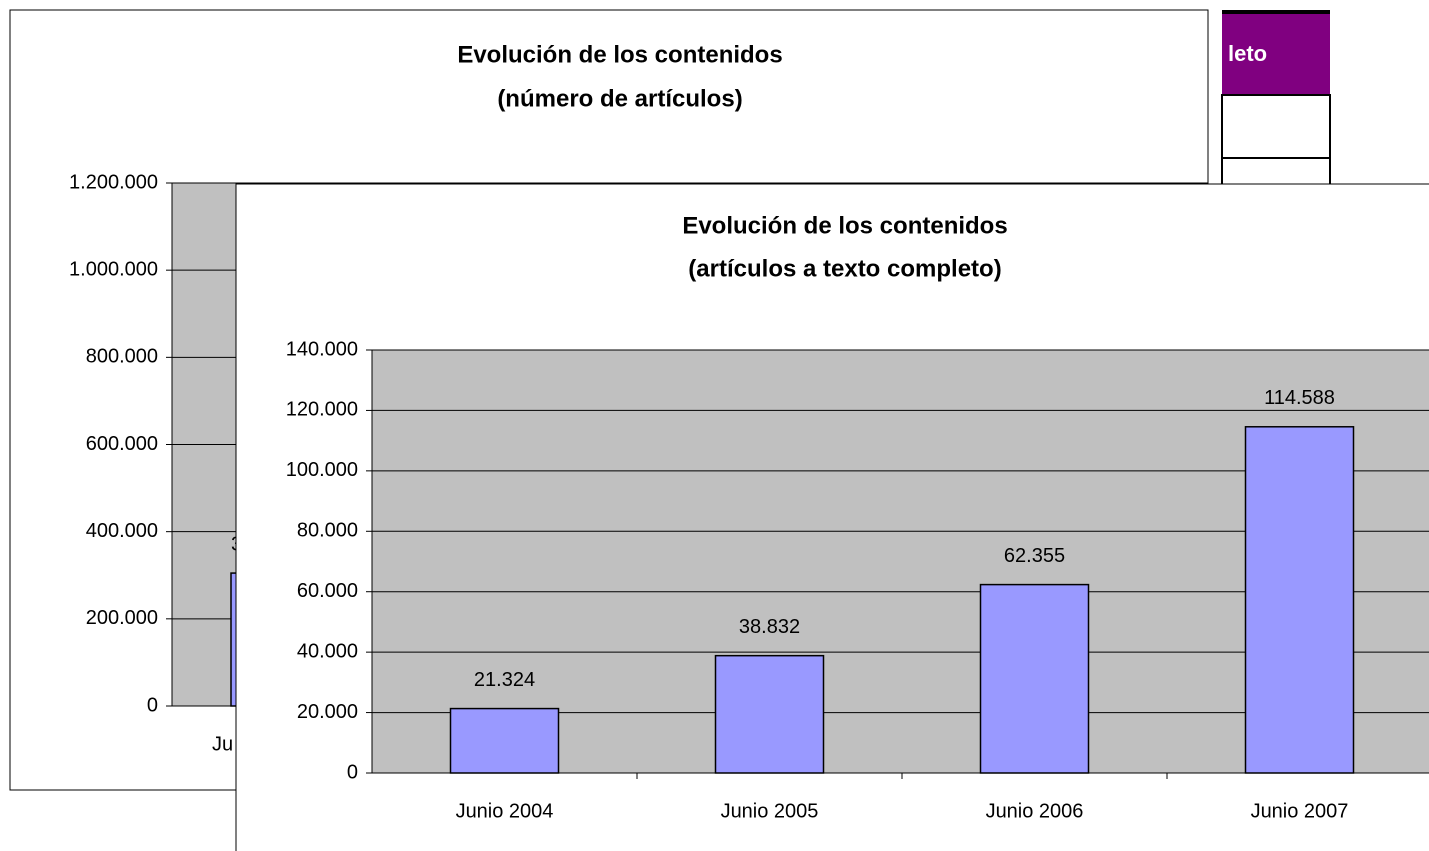 The height and width of the screenshot is (851, 1429). What do you see at coordinates (1034, 556) in the screenshot?
I see `data-label: 62.355` at bounding box center [1034, 556].